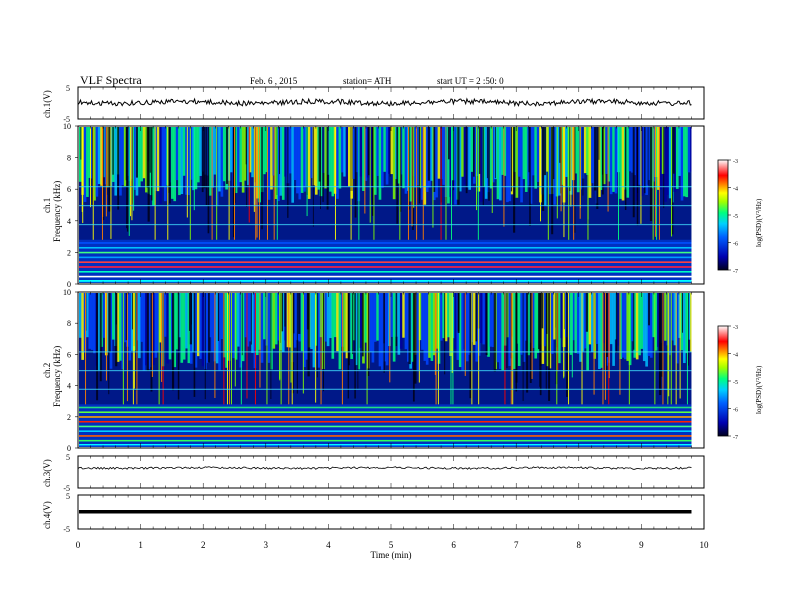 The height and width of the screenshot is (612, 792). What do you see at coordinates (735, 190) in the screenshot?
I see `colorbar-tick-label: -4` at bounding box center [735, 190].